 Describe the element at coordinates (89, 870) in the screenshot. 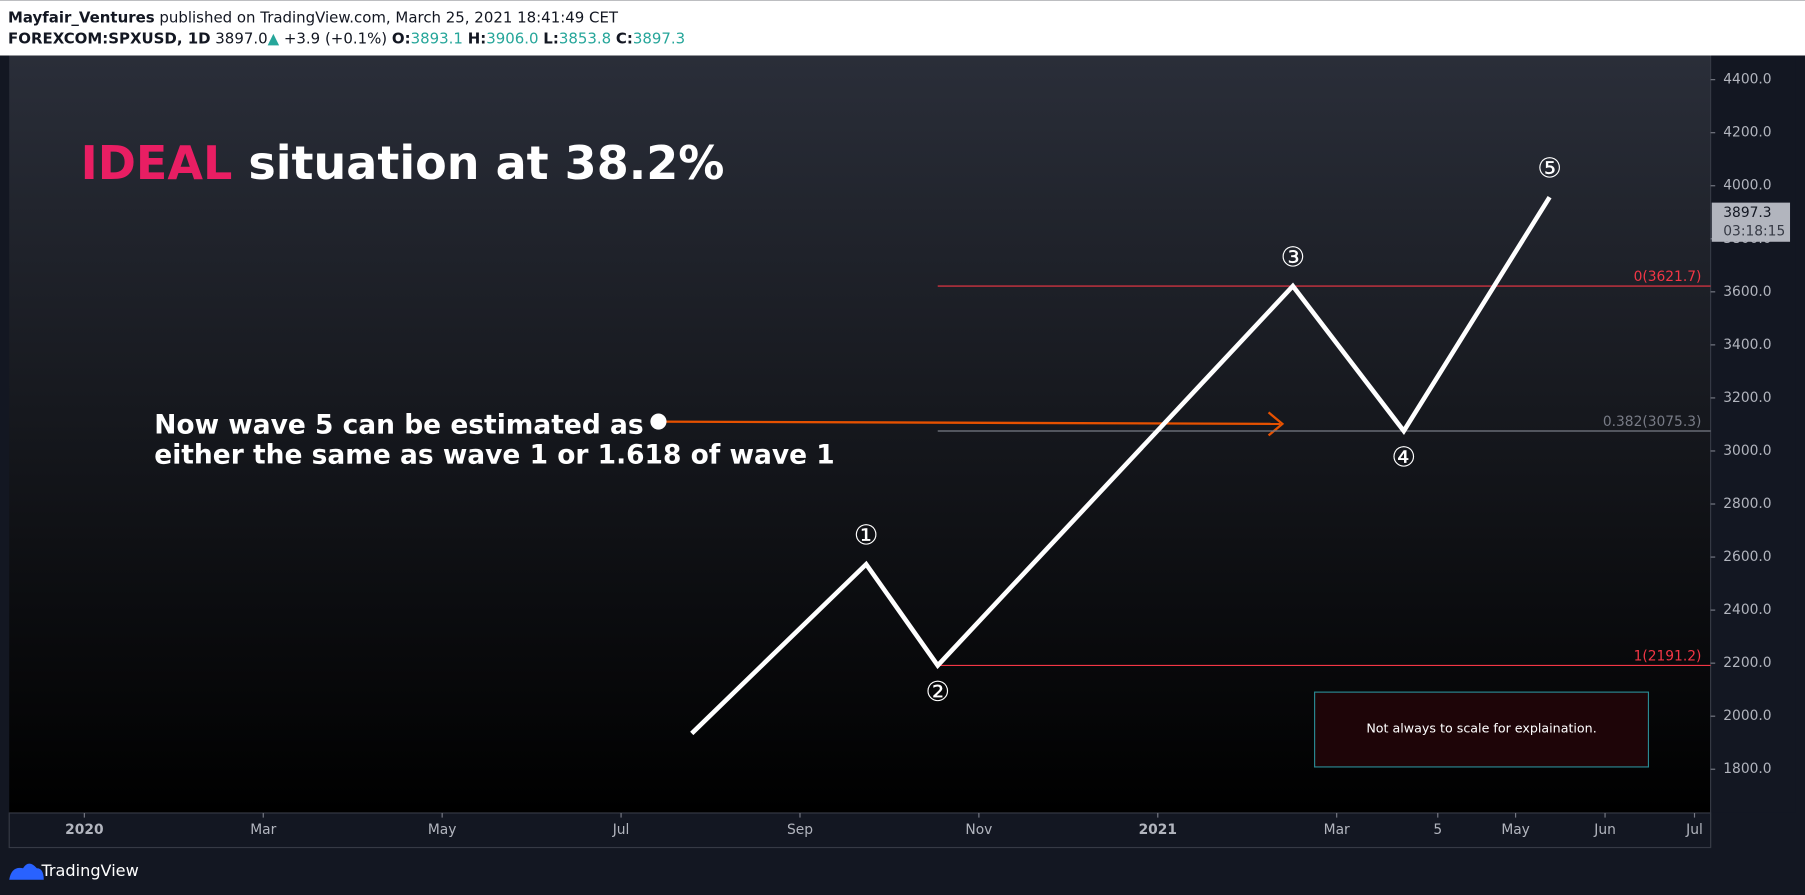

I see `brand: TradingView` at that location.